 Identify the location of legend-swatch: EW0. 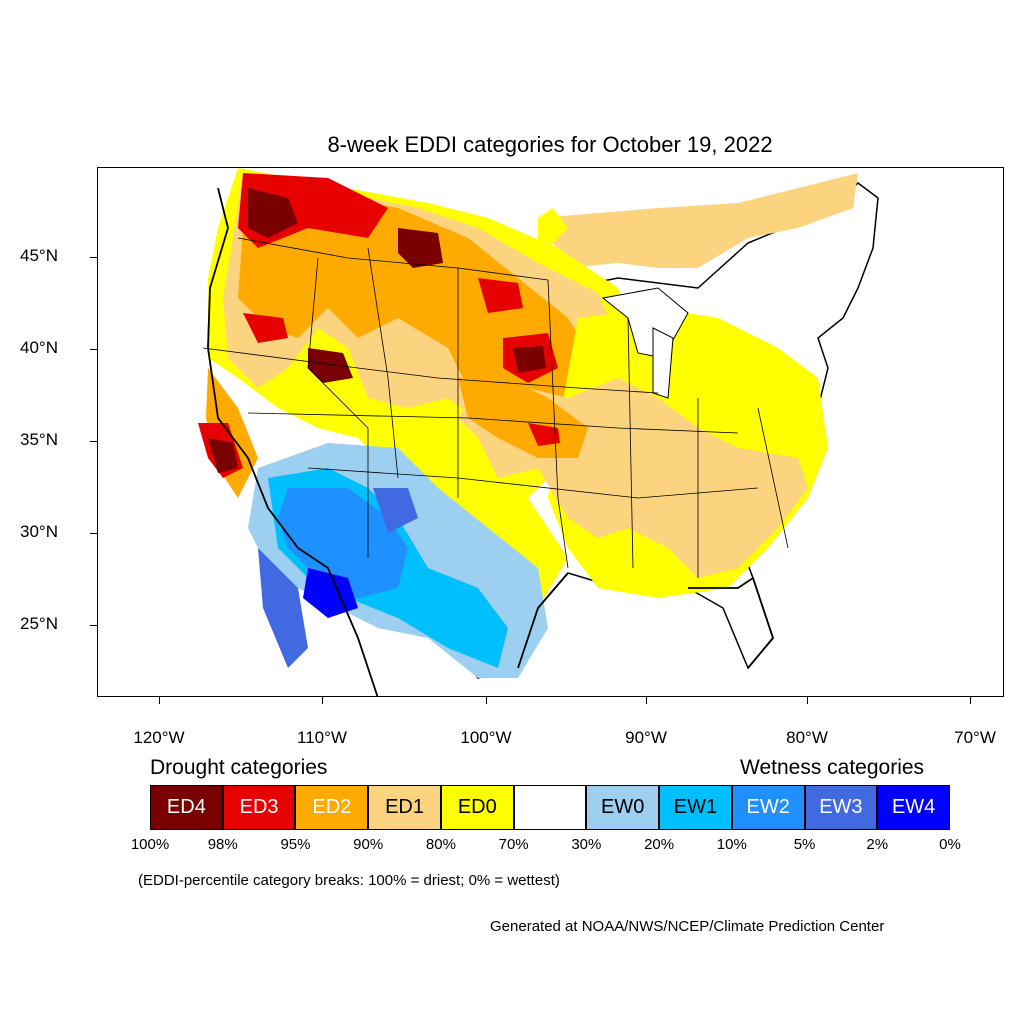
(623, 807).